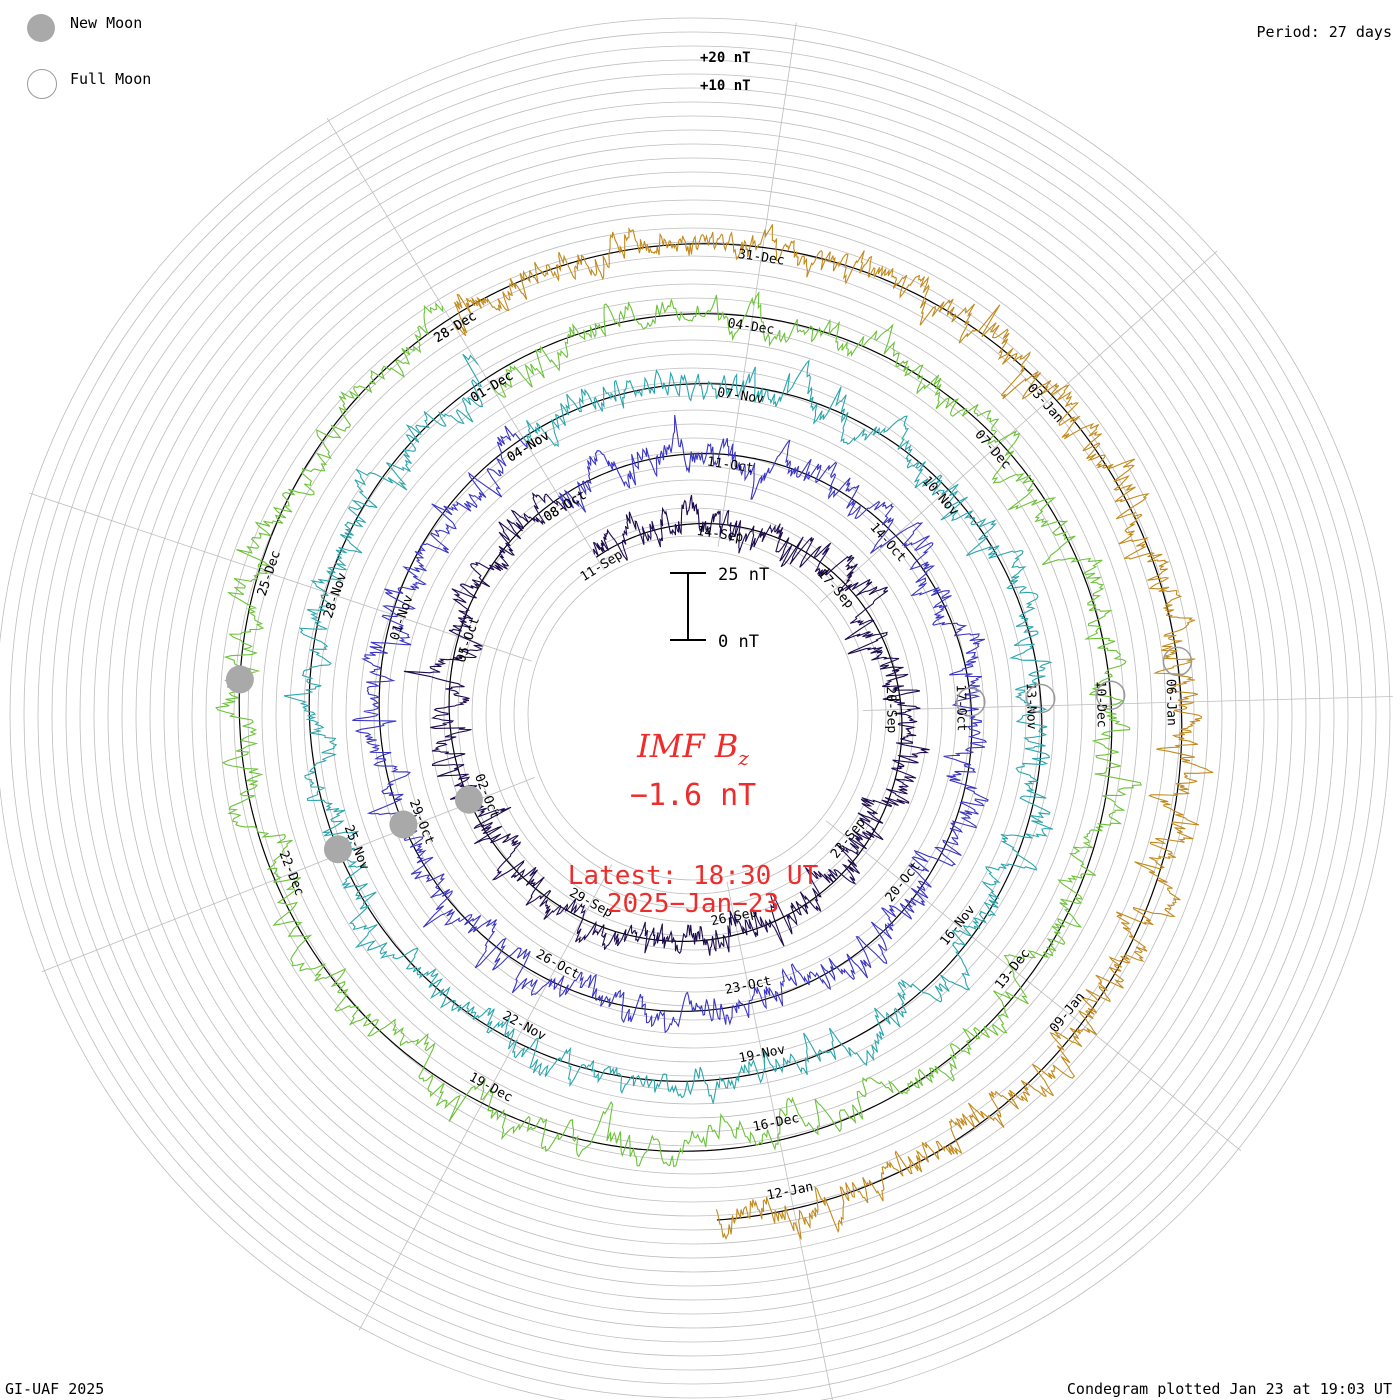 This screenshot has width=1400, height=1400. Describe the element at coordinates (111, 79) in the screenshot. I see `full-moon-label: Full Moon` at that location.